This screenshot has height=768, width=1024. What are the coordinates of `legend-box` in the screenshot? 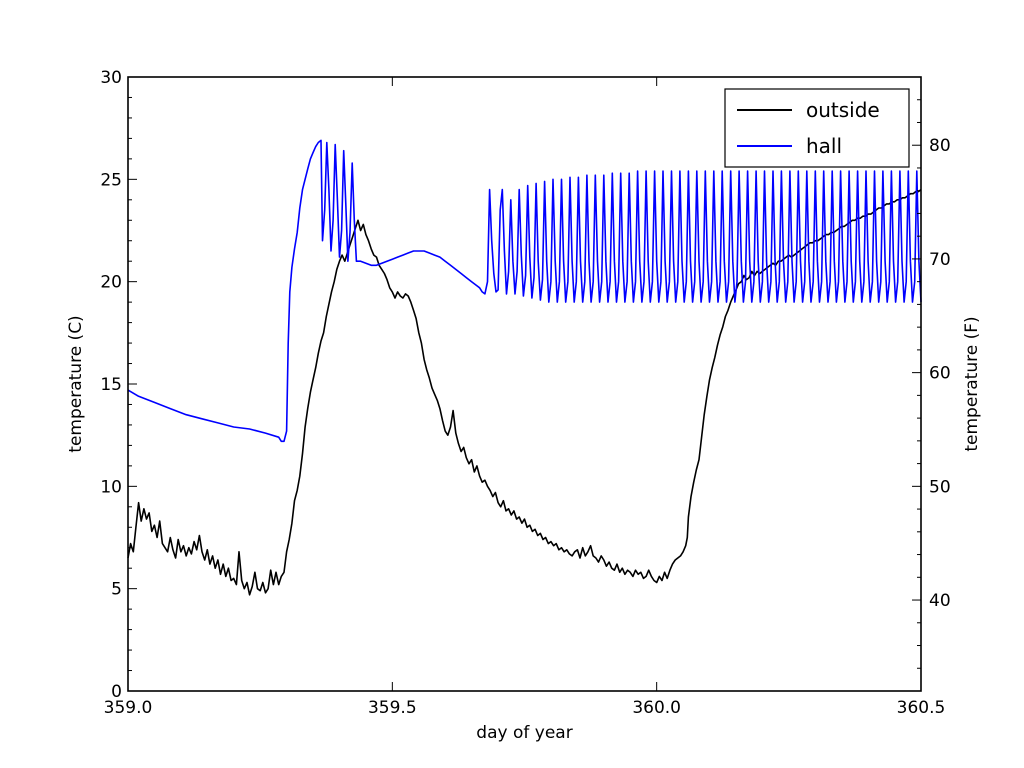 It's located at (817, 128).